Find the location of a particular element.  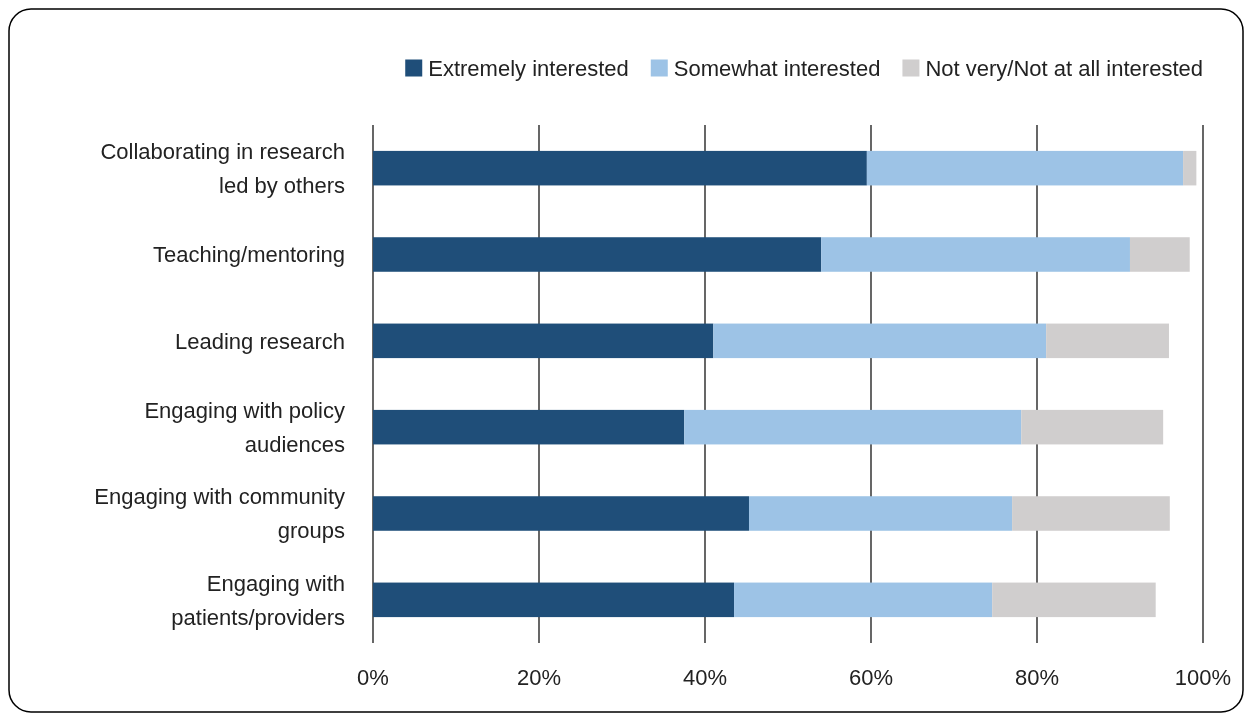

x-tick-label: 60% is located at coordinates (871, 677).